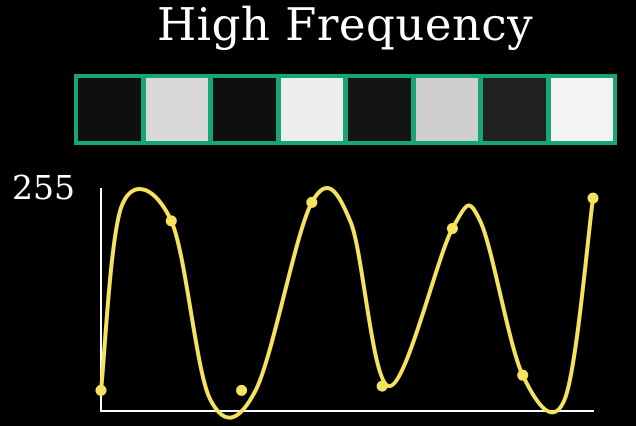 This screenshot has width=636, height=426. What do you see at coordinates (345, 25) in the screenshot?
I see `page-title: High Frequency` at bounding box center [345, 25].